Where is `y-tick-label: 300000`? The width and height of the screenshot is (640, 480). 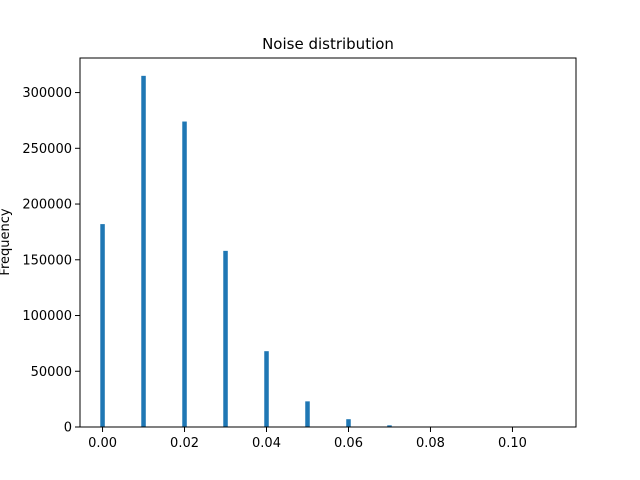
y-tick-label: 300000 is located at coordinates (47, 93).